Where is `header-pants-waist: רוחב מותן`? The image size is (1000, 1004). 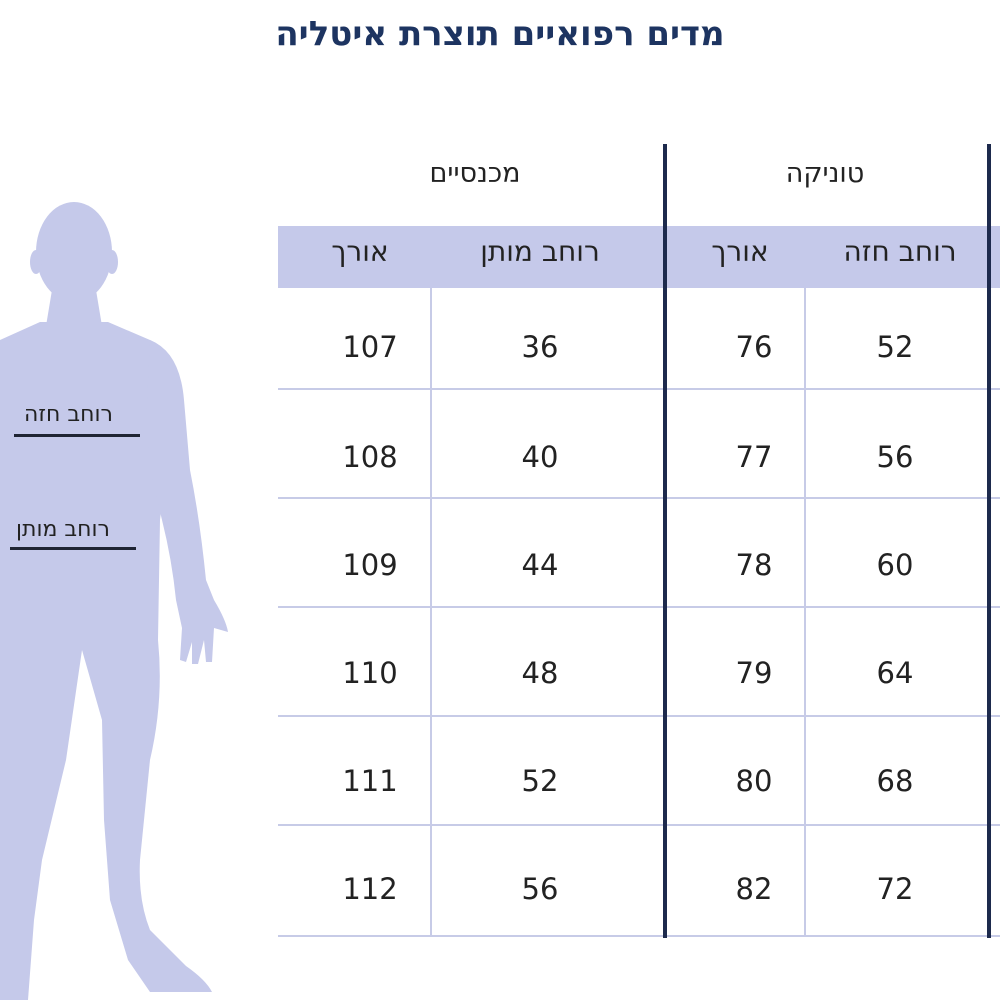
header-pants-waist: רוחב מותן is located at coordinates (540, 251).